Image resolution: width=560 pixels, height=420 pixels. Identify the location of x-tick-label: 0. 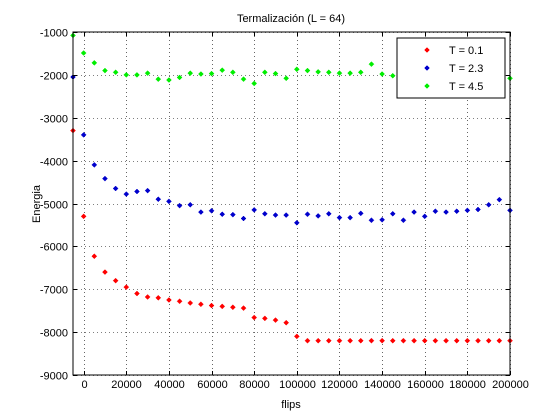
(84, 385).